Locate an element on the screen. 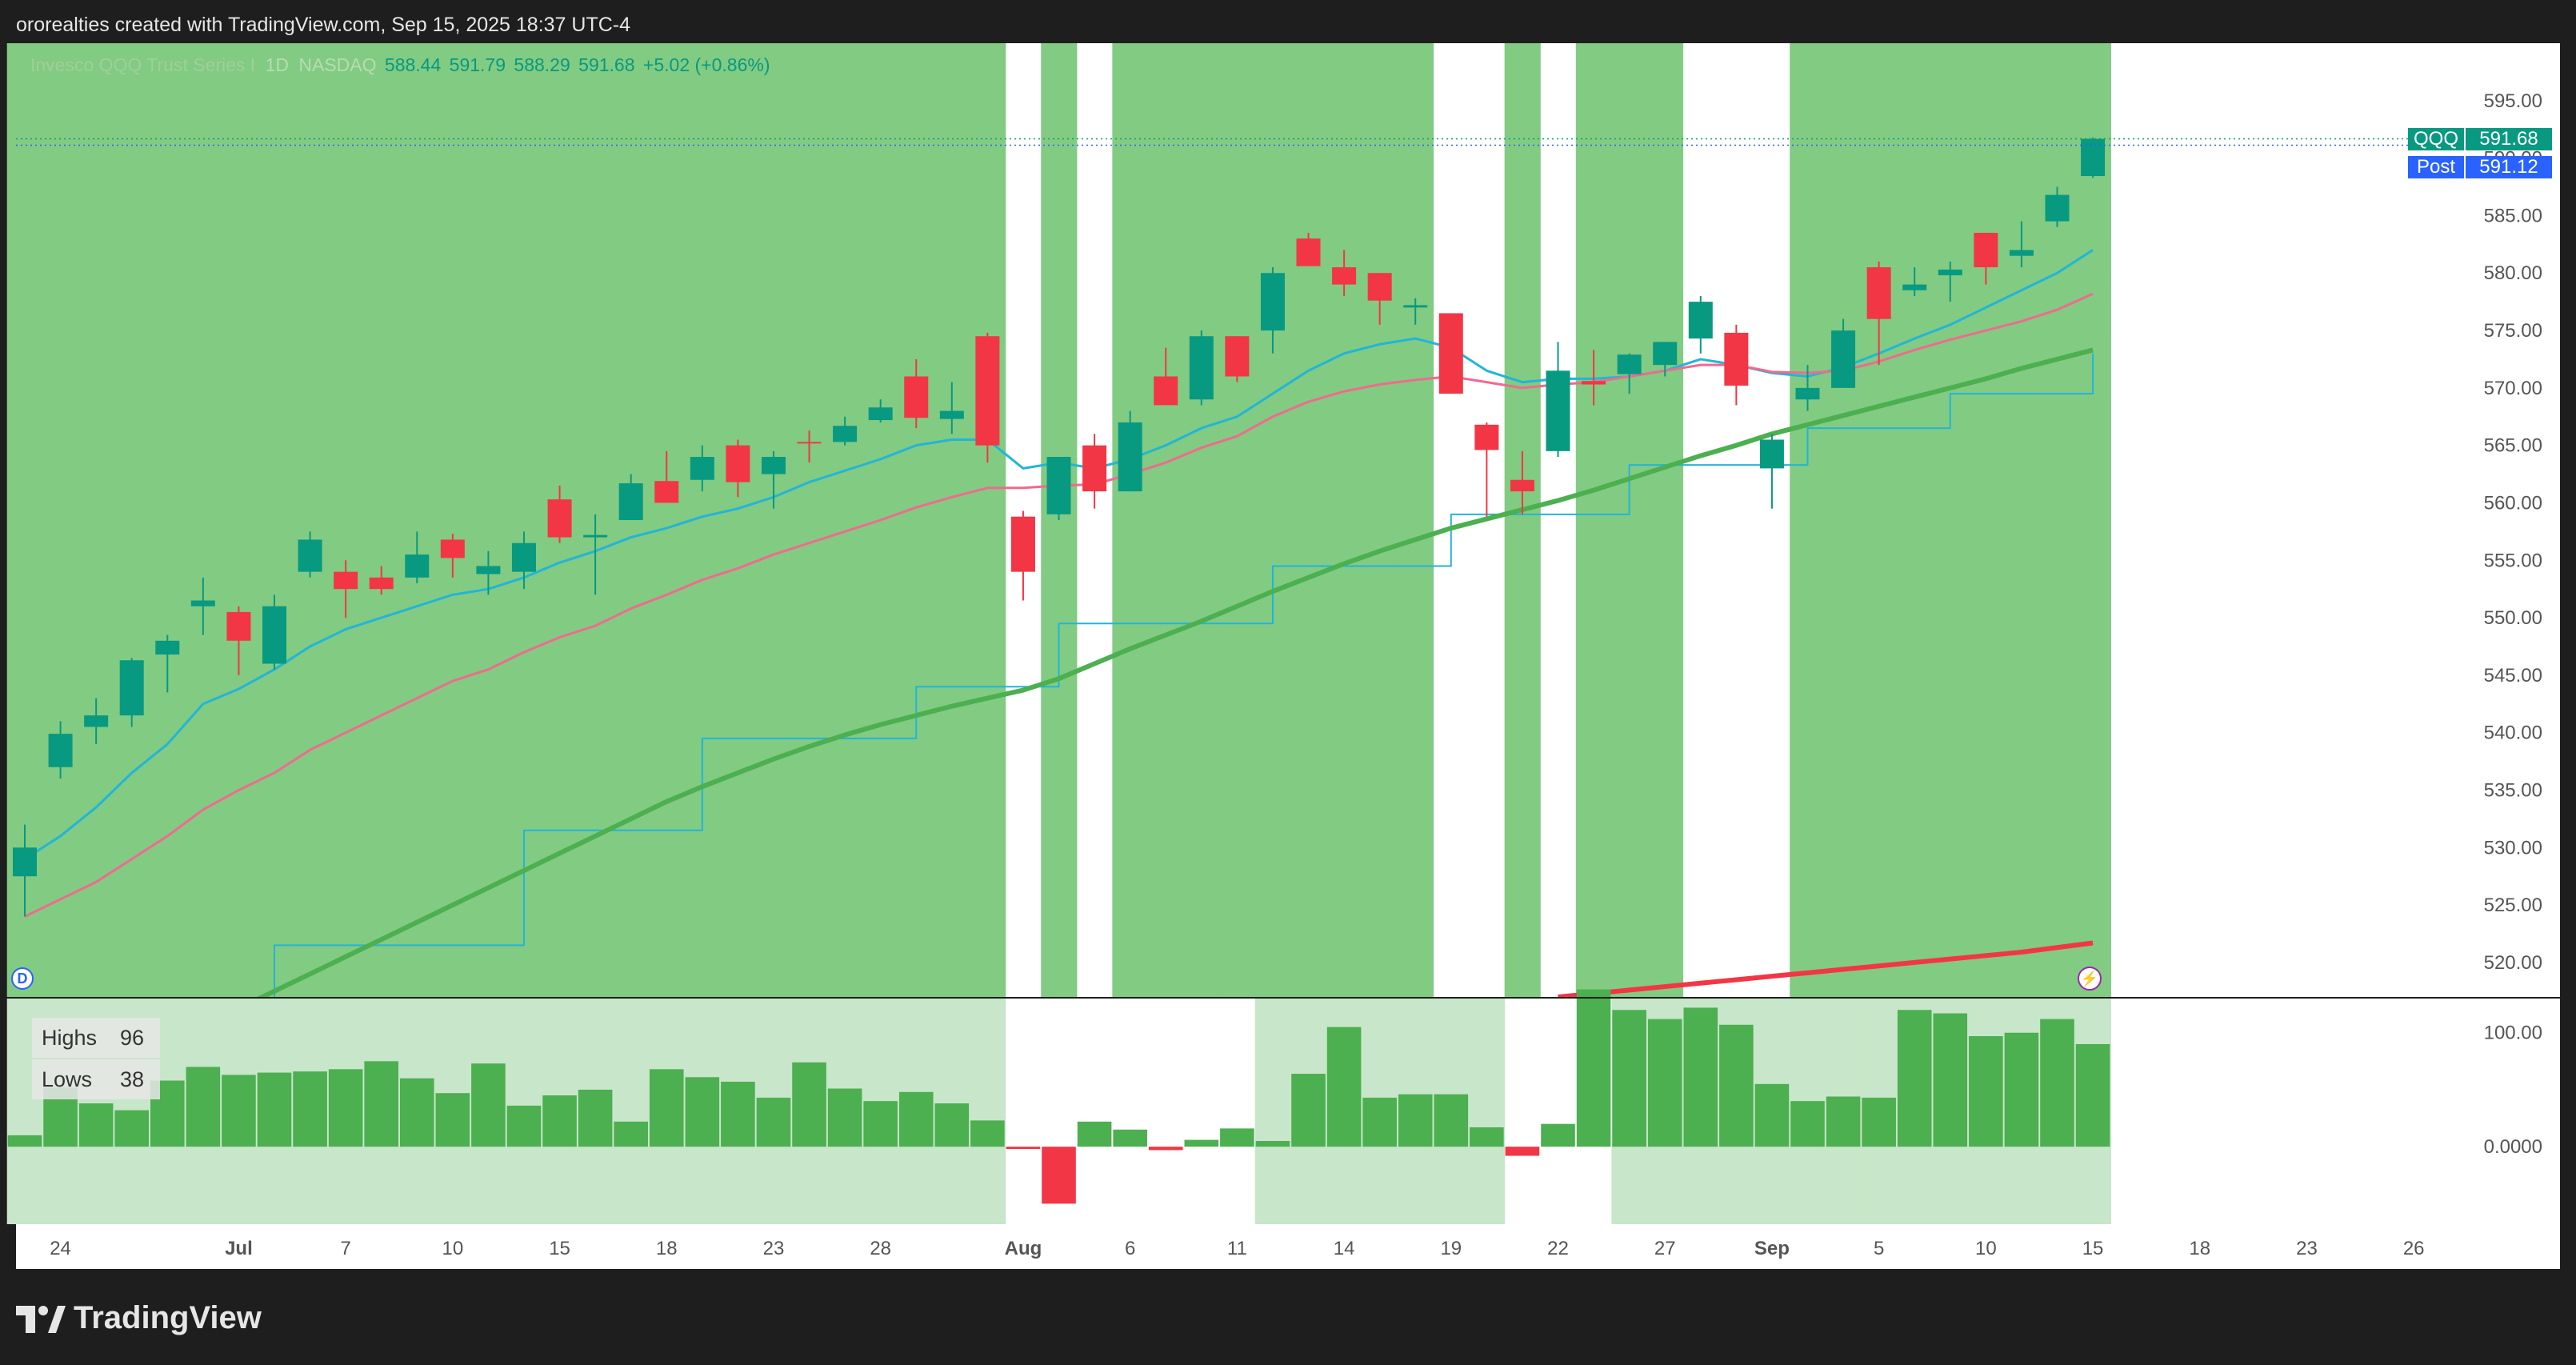 The image size is (2576, 1365). high-value: 591.79 is located at coordinates (477, 64).